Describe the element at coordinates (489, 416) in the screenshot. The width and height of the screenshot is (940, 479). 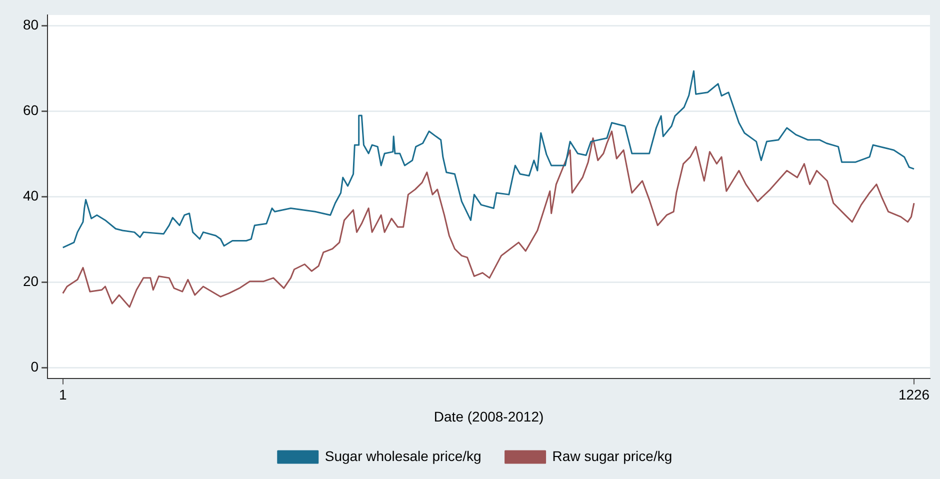
I see `x-axis-title: Date (2008-2012)` at that location.